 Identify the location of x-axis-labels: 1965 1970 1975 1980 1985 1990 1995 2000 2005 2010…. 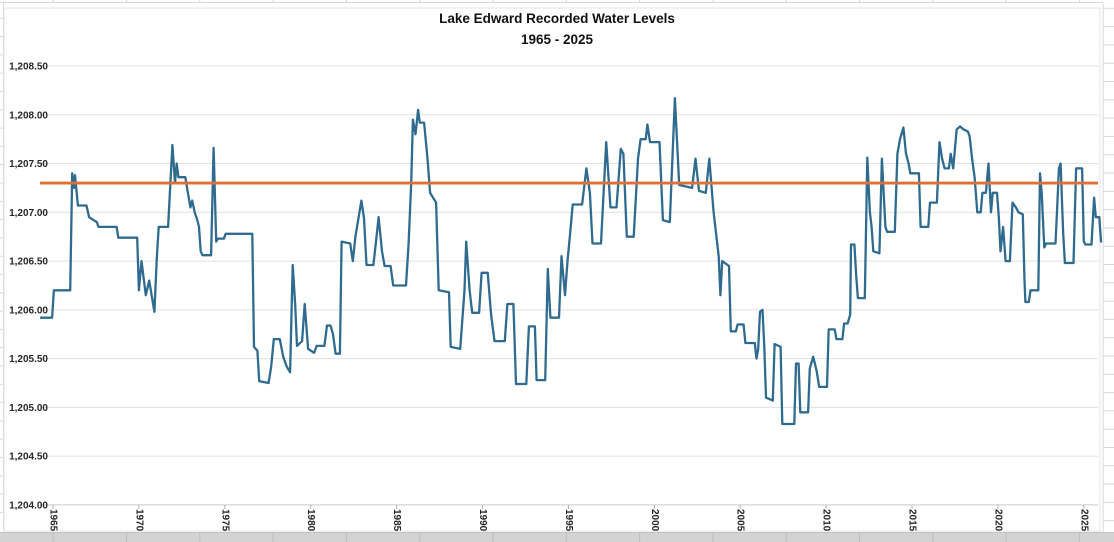
(568, 518).